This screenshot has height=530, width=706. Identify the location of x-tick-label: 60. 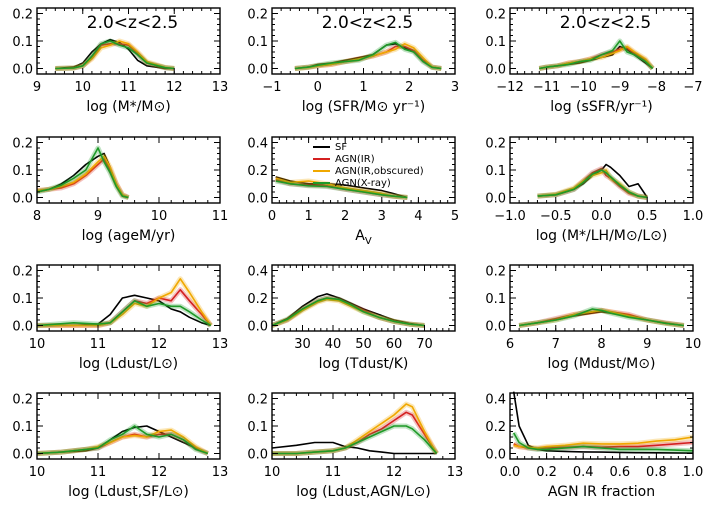
(394, 344).